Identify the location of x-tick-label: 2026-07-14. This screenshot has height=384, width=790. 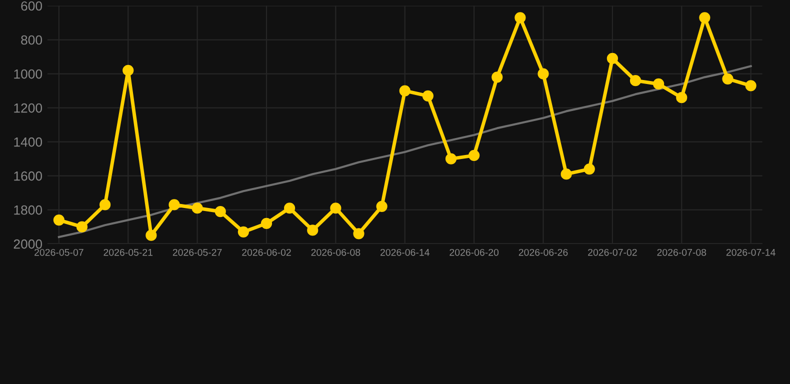
(751, 252).